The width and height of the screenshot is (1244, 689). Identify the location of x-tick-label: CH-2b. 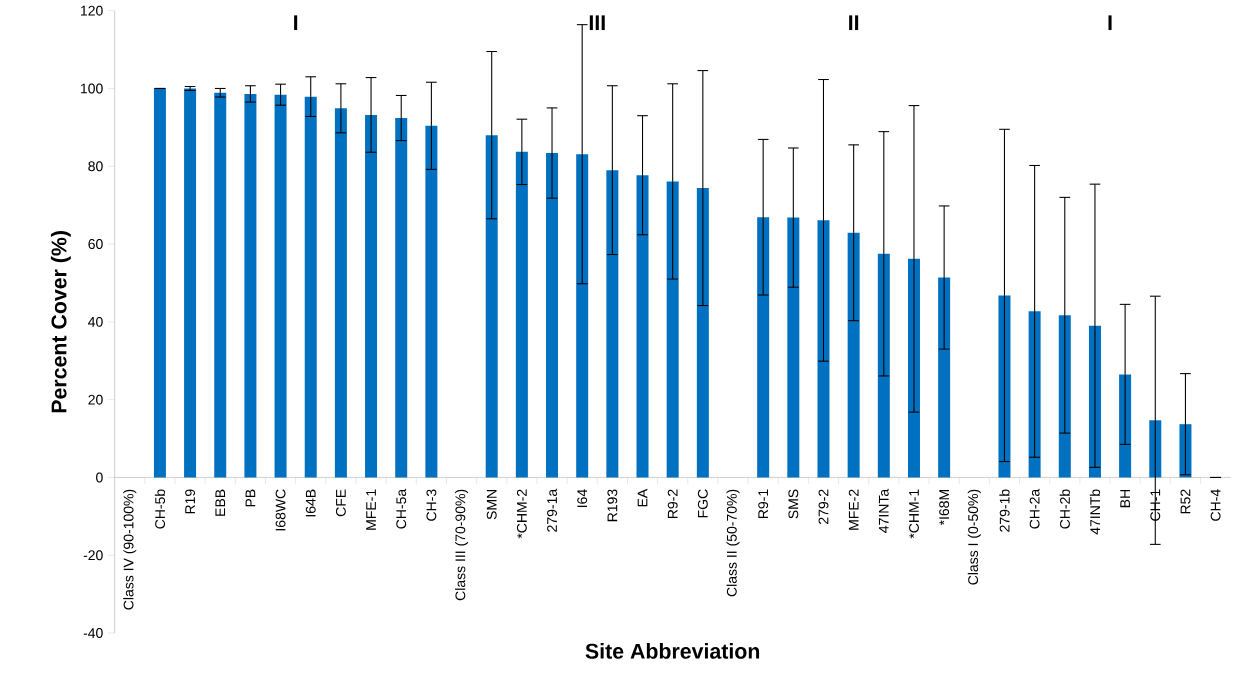
(1064, 509).